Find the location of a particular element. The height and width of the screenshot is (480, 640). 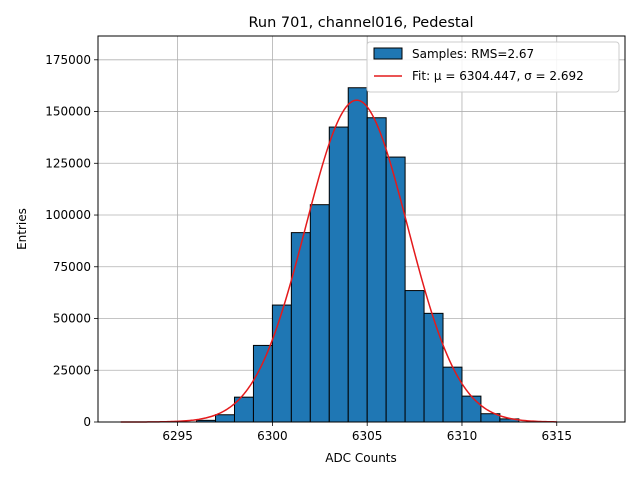

y-tick-label: 125000 is located at coordinates (68, 163).